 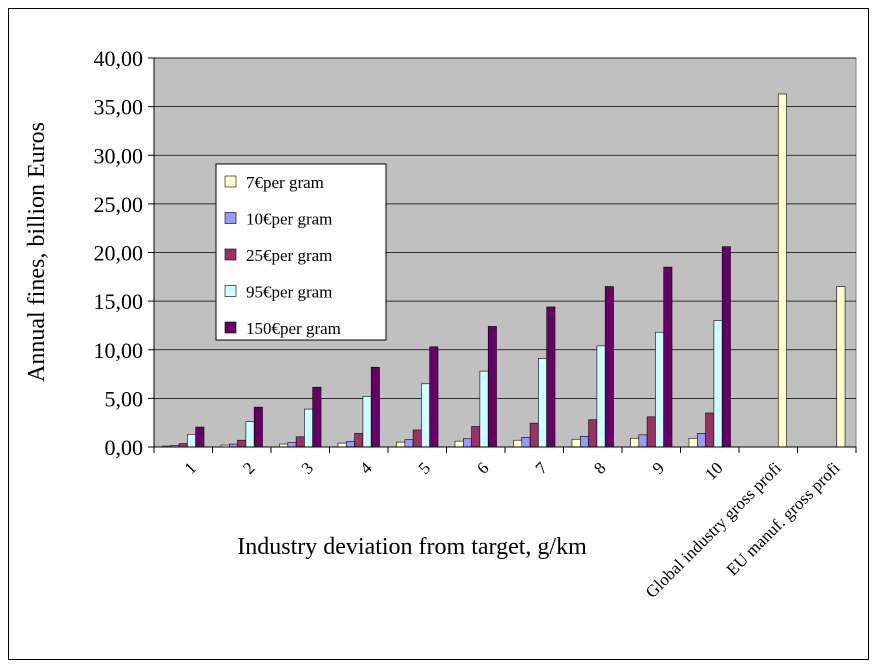 I want to click on y-tick-label: 40,00, so click(x=119, y=58).